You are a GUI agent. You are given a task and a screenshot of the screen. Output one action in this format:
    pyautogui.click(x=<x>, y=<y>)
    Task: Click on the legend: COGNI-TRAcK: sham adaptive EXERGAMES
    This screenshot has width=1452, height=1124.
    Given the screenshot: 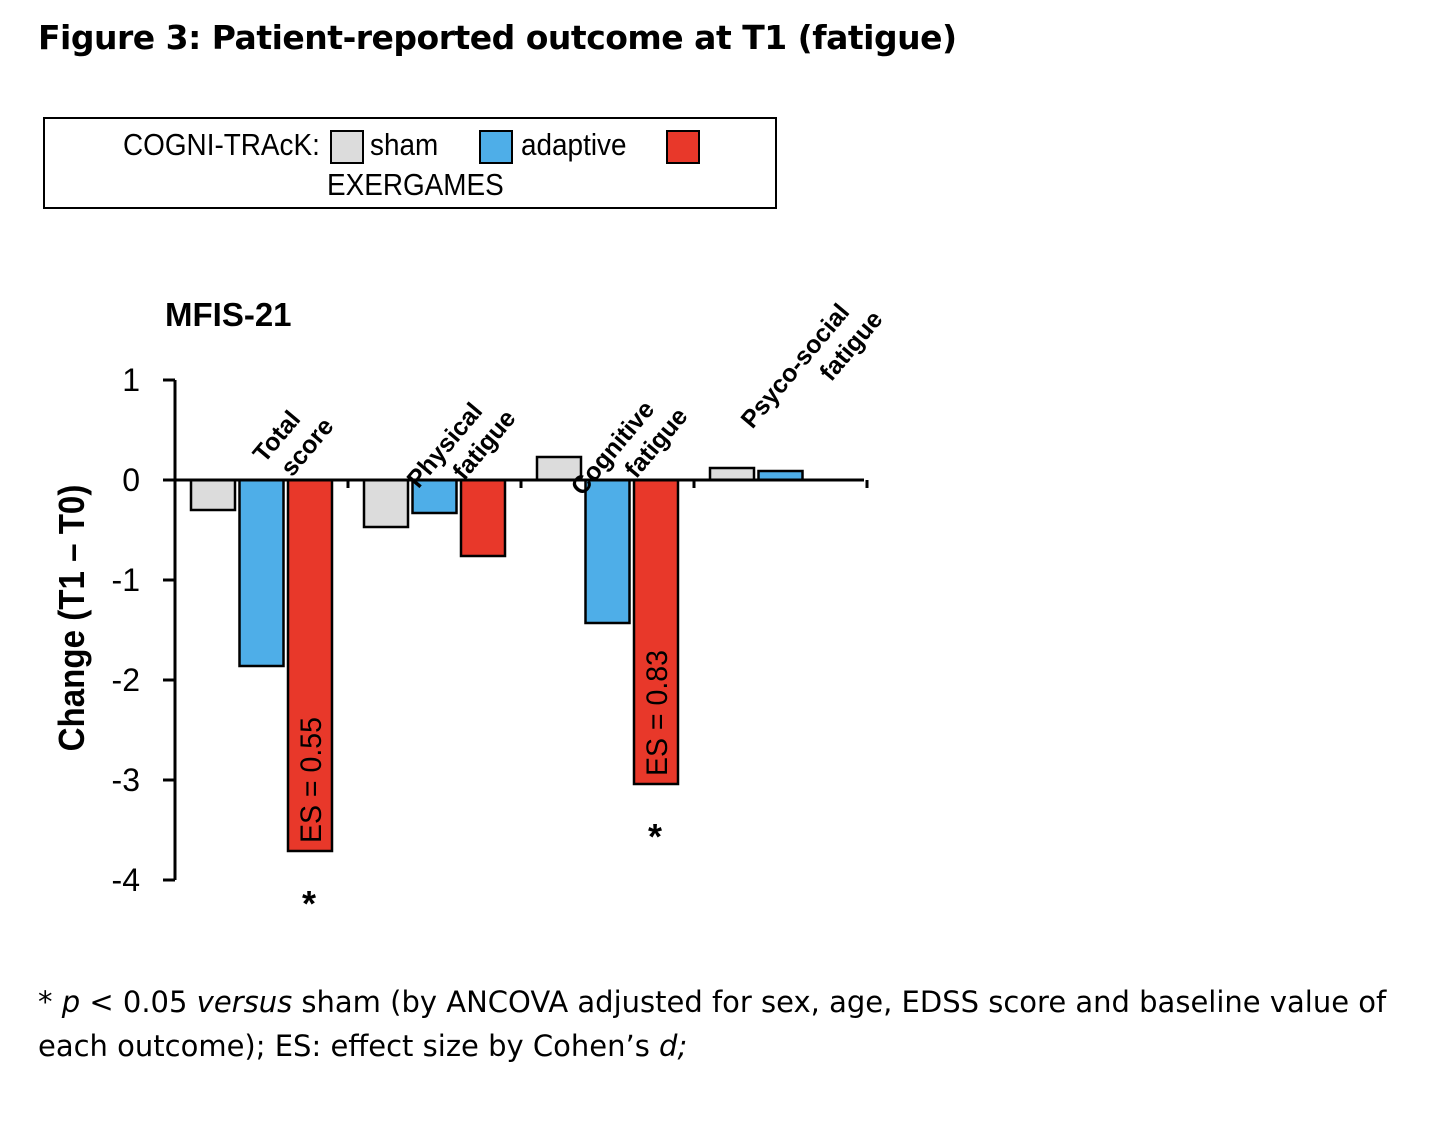 What is the action you would take?
    pyautogui.click(x=410, y=163)
    